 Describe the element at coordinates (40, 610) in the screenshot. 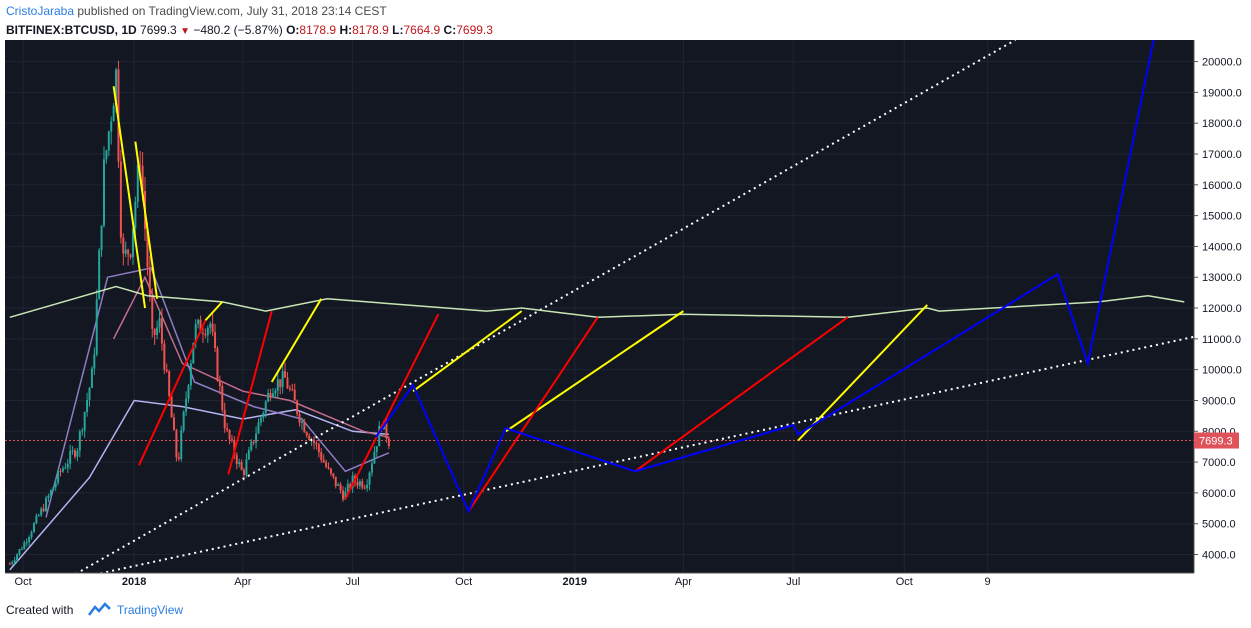

I see `created-with-label: Created with` at that location.